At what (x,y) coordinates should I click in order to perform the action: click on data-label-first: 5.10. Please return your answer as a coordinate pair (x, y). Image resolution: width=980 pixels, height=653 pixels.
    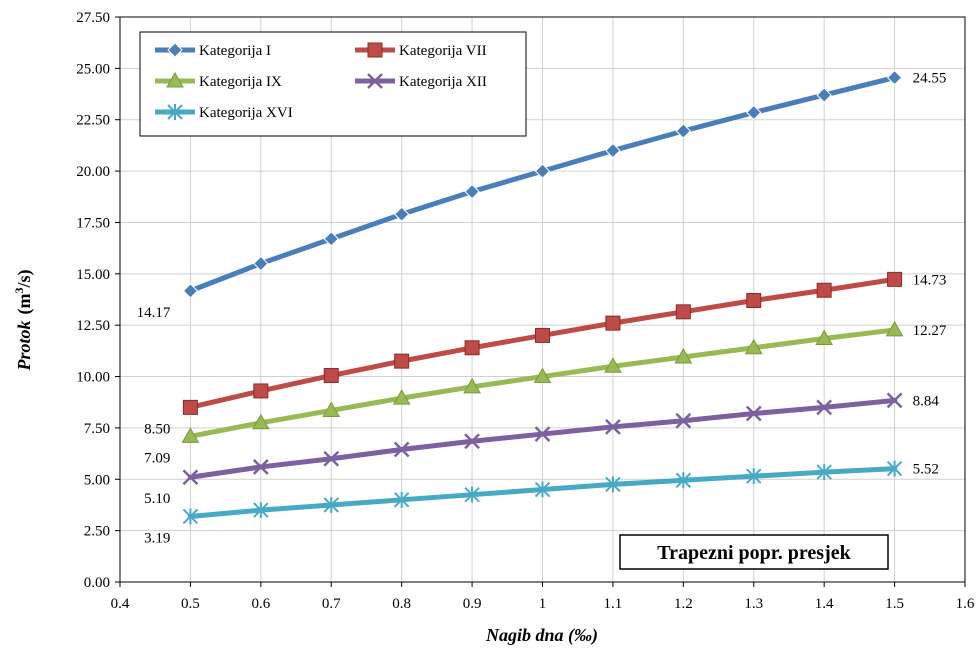
    Looking at the image, I should click on (157, 499).